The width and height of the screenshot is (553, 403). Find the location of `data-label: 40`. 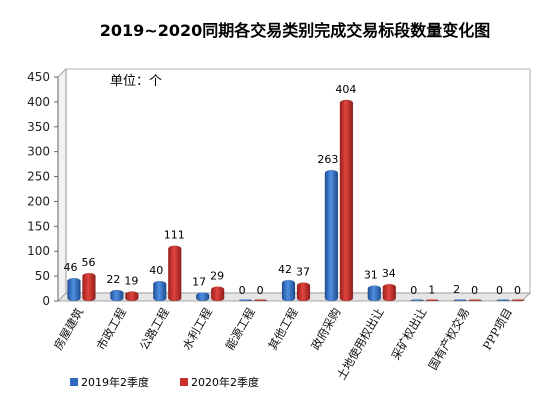

data-label: 40 is located at coordinates (156, 270).